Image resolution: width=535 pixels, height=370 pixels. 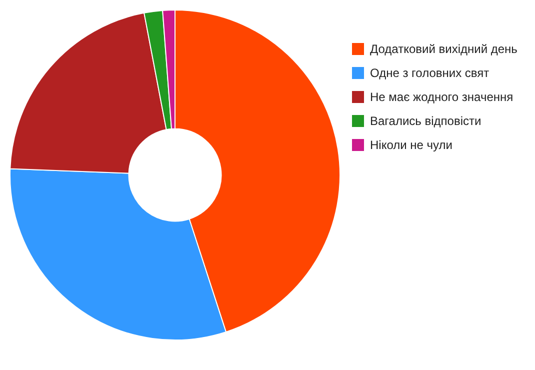 I want to click on legend-label: Ніколи не чули, so click(x=411, y=145).